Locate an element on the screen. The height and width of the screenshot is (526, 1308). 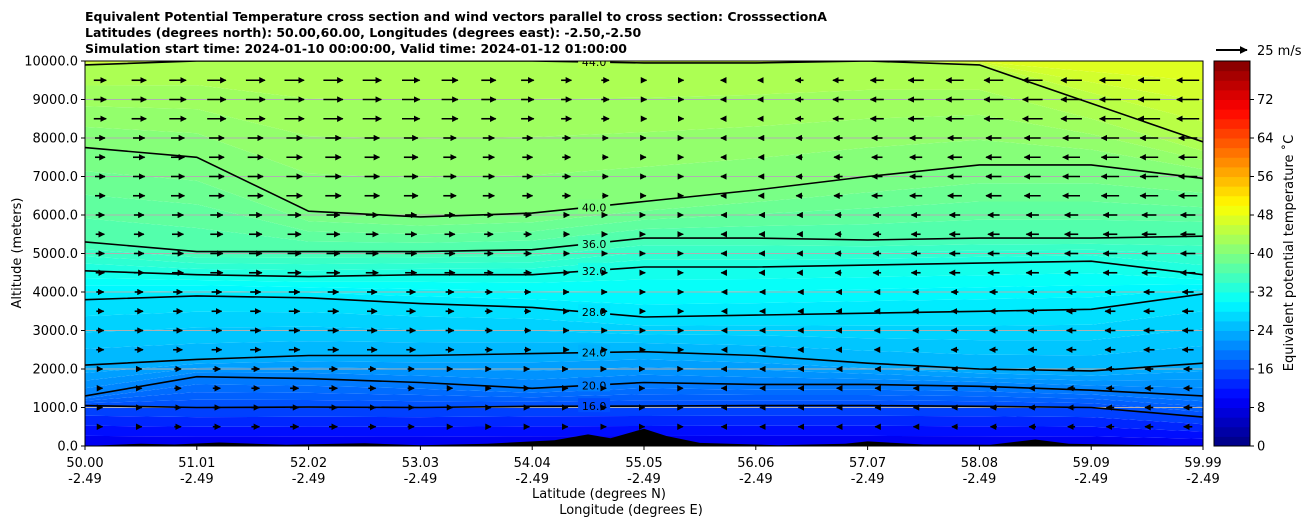
x-tick-label-lat: 56.06 is located at coordinates (755, 463).